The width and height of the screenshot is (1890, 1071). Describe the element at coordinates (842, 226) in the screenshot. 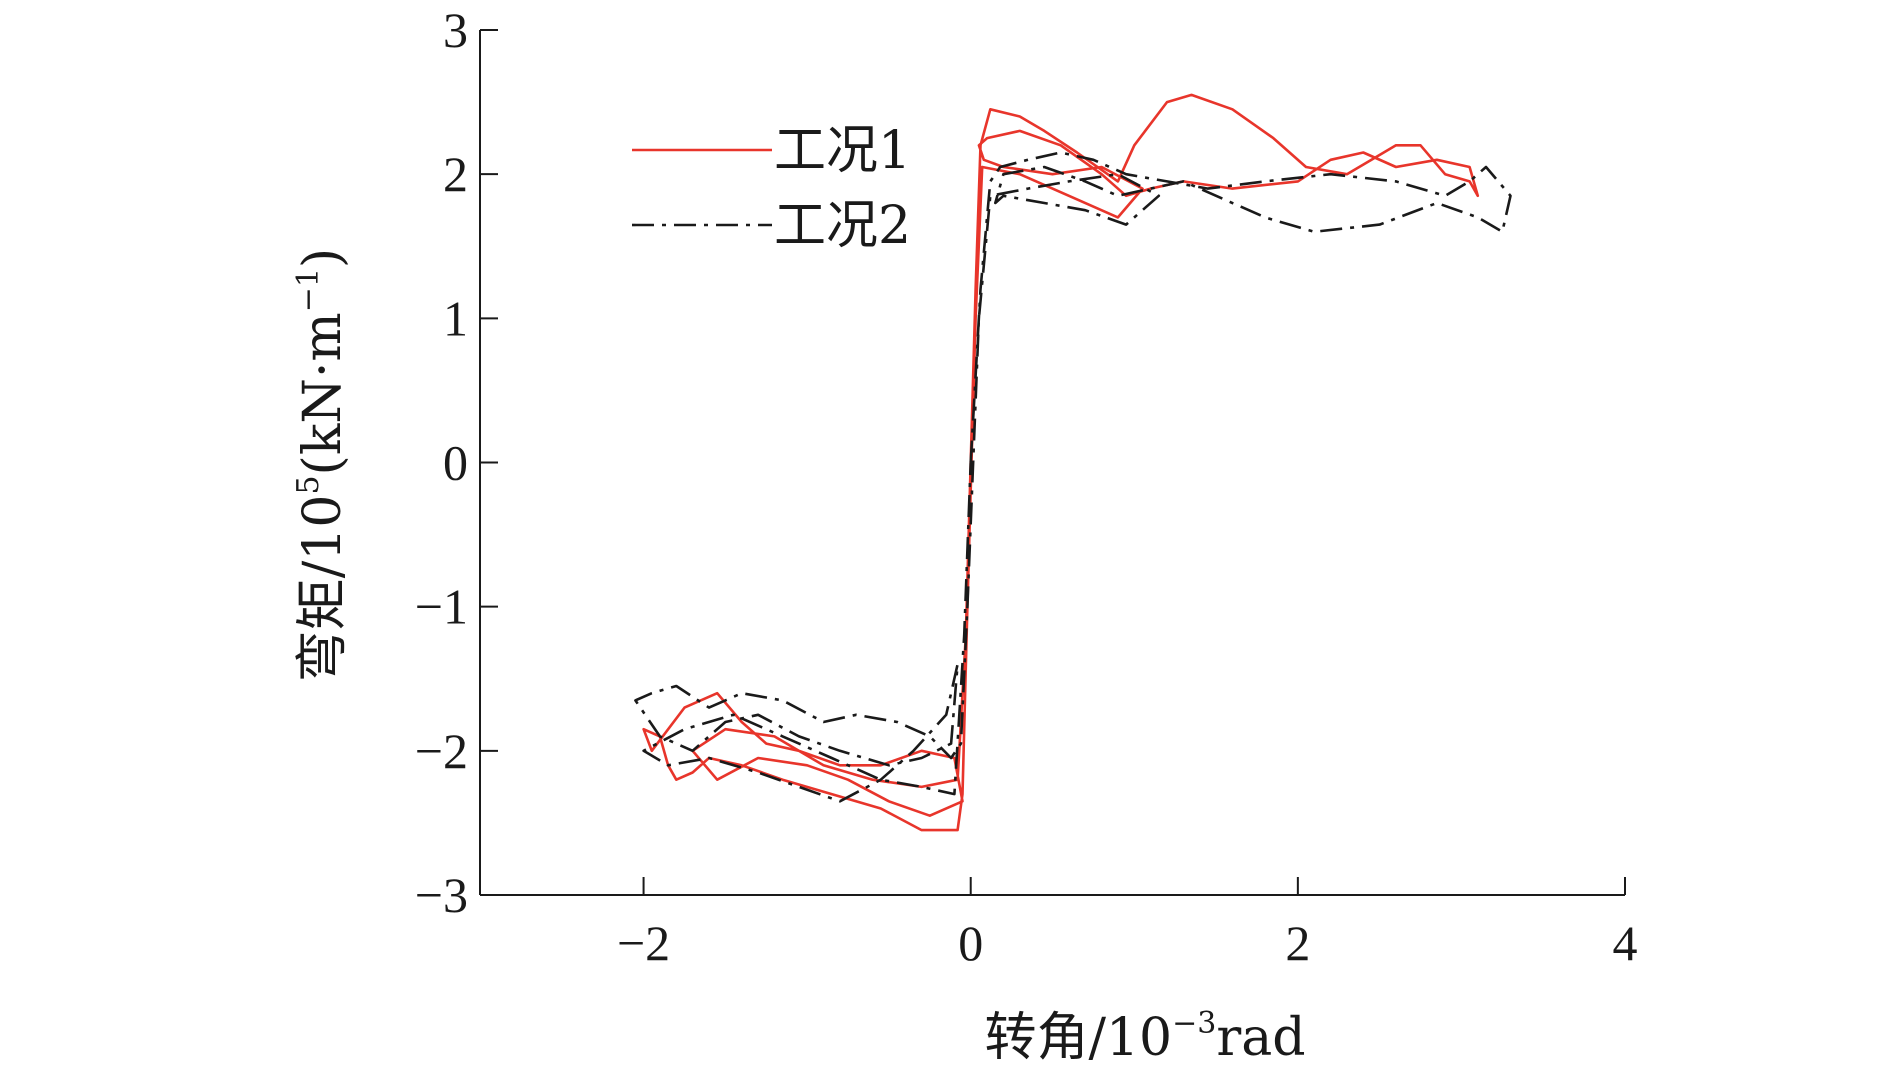

I see `legend-label-2: 工况2` at that location.